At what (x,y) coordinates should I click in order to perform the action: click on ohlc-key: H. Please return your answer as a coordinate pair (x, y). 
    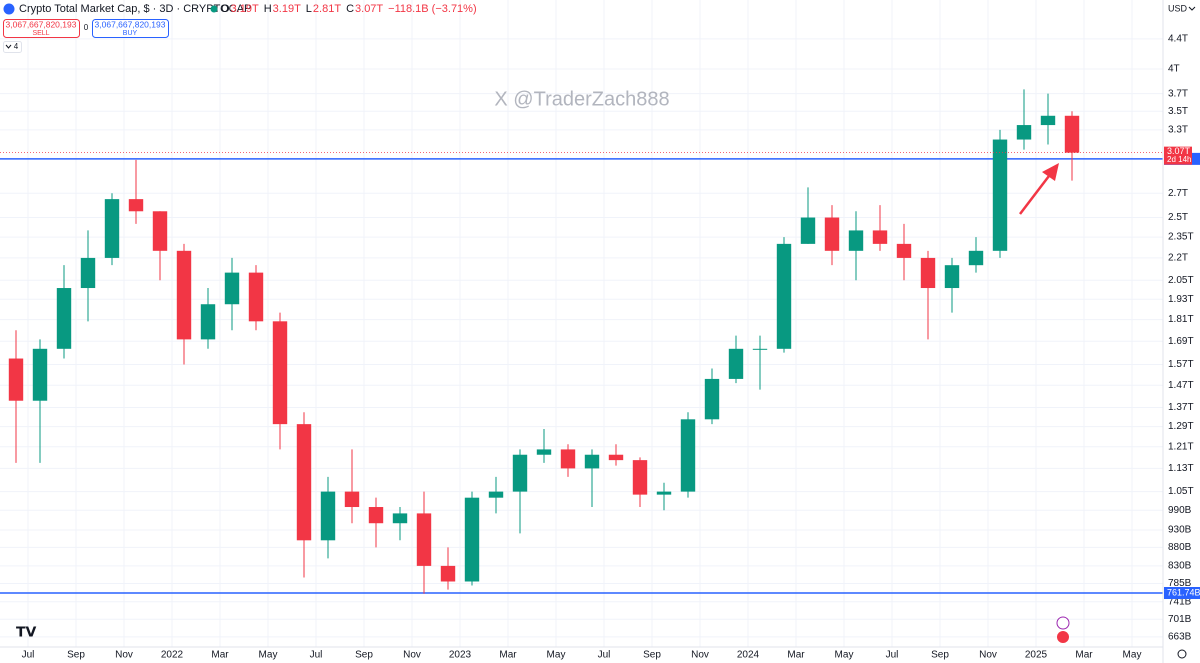
    Looking at the image, I should click on (268, 9).